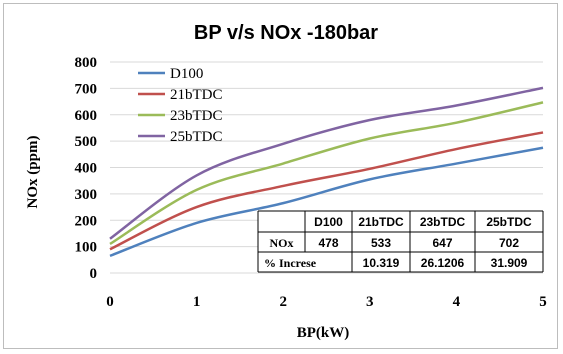  I want to click on table-row2-cell-2: 10.319, so click(381, 263).